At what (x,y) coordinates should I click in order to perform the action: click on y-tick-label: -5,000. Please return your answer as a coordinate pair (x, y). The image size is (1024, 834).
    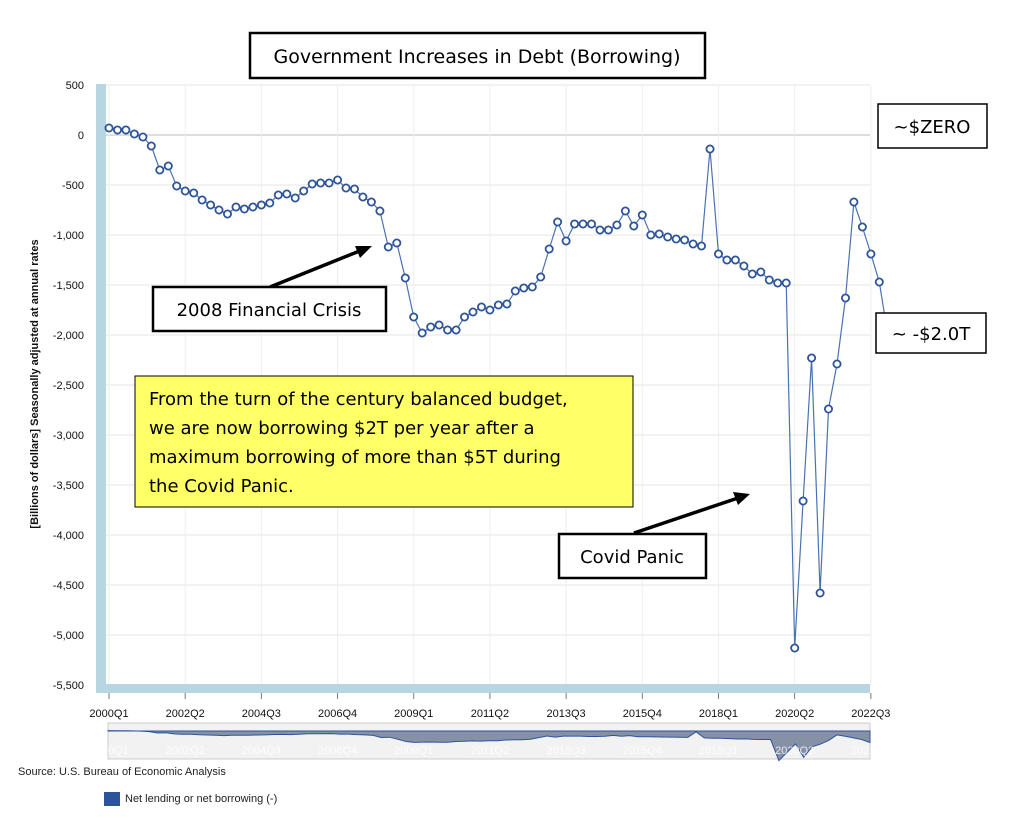
    Looking at the image, I should click on (68, 636).